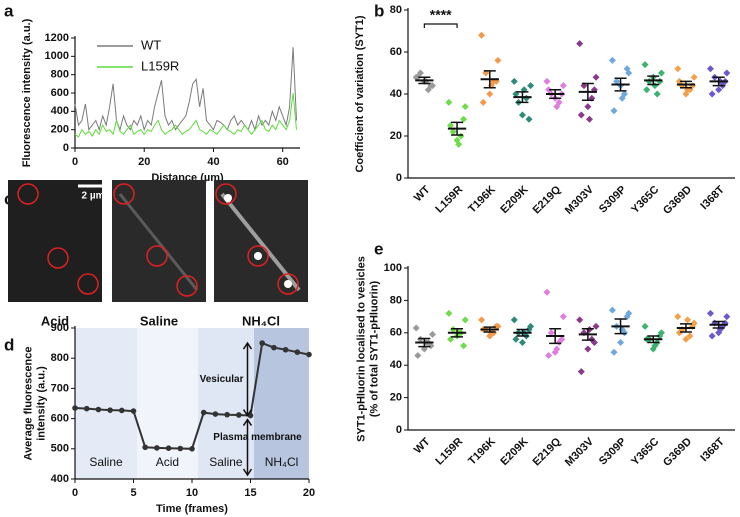 The width and height of the screenshot is (740, 517). I want to click on y-tick-label: 600, so click(60, 93).